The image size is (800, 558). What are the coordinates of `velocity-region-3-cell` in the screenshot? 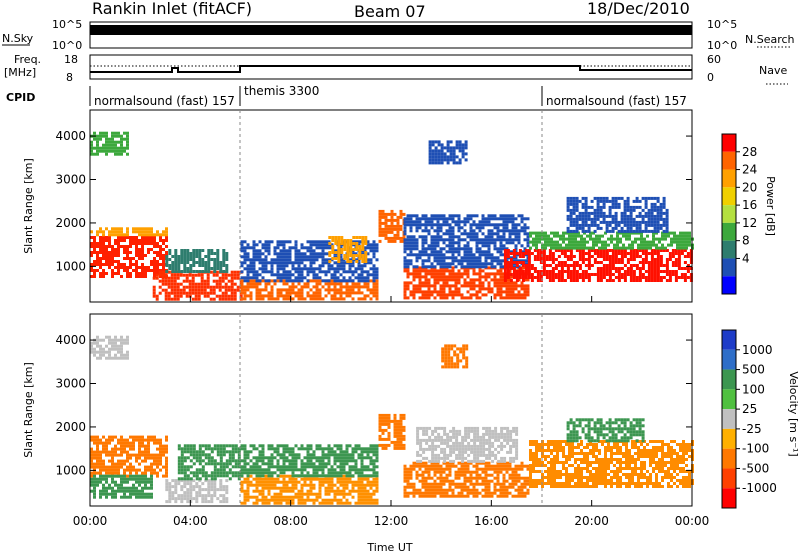 It's located at (200, 448).